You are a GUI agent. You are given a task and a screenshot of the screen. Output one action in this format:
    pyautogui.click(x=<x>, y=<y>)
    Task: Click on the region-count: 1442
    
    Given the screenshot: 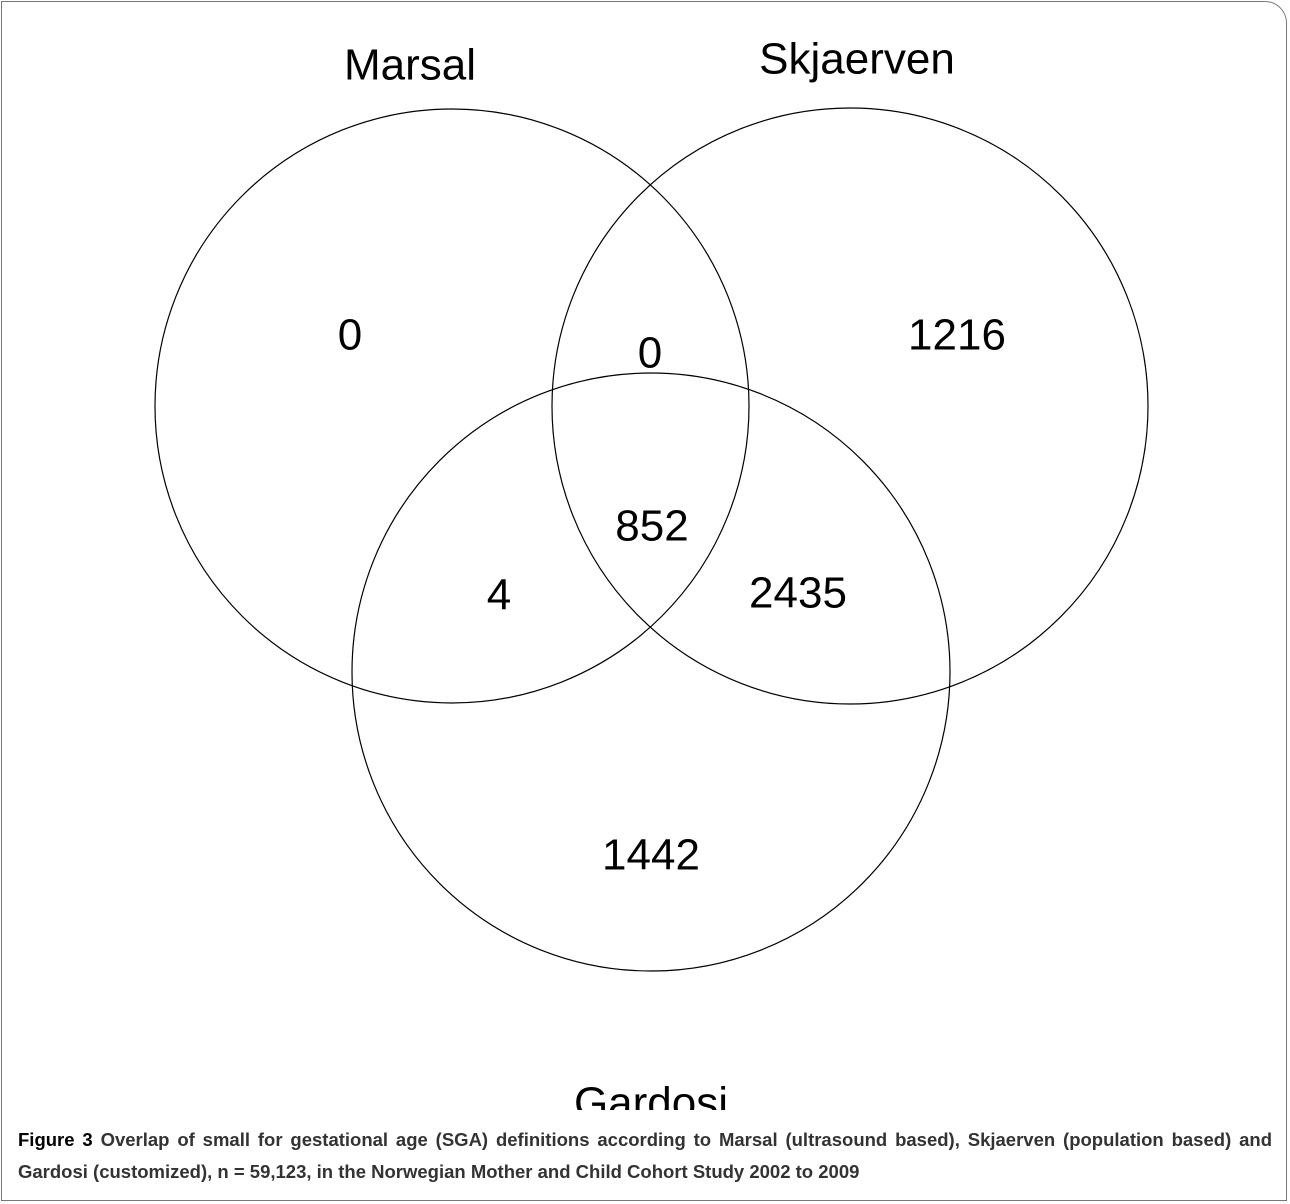 What is the action you would take?
    pyautogui.click(x=651, y=855)
    